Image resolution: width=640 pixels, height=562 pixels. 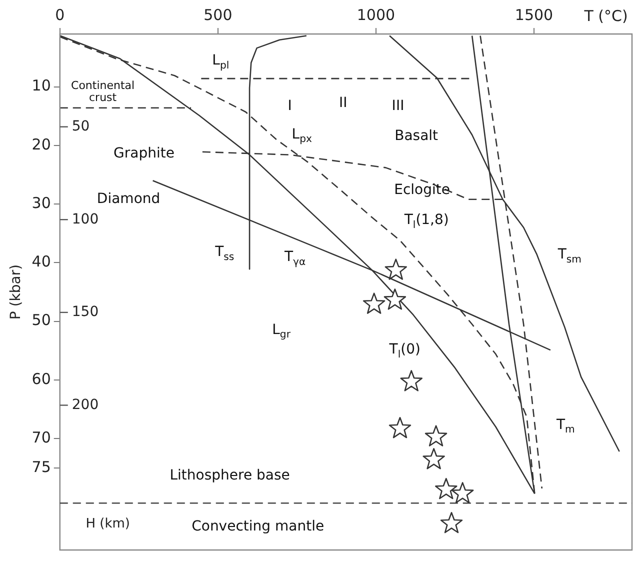 I want to click on y2-axis-title: H (km), so click(x=108, y=524).